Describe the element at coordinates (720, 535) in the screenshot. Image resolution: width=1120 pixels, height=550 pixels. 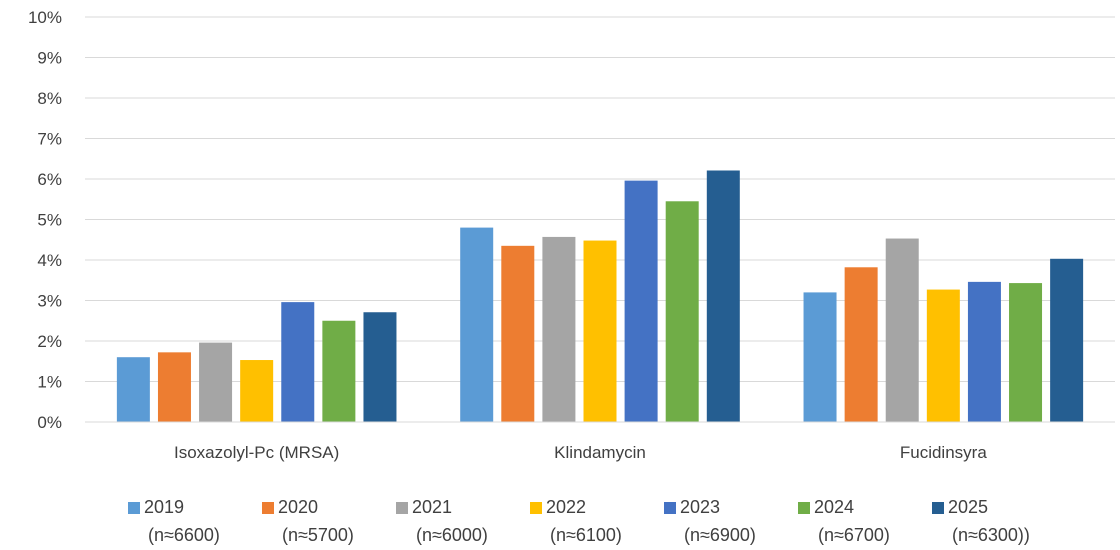
I see `legend-sample-size: (n≈6900)` at that location.